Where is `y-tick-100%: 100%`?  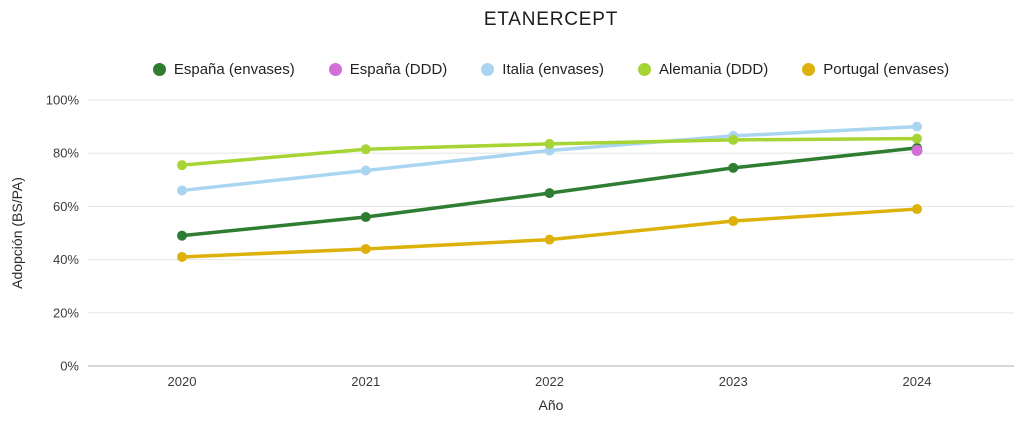
y-tick-100%: 100% is located at coordinates (63, 100).